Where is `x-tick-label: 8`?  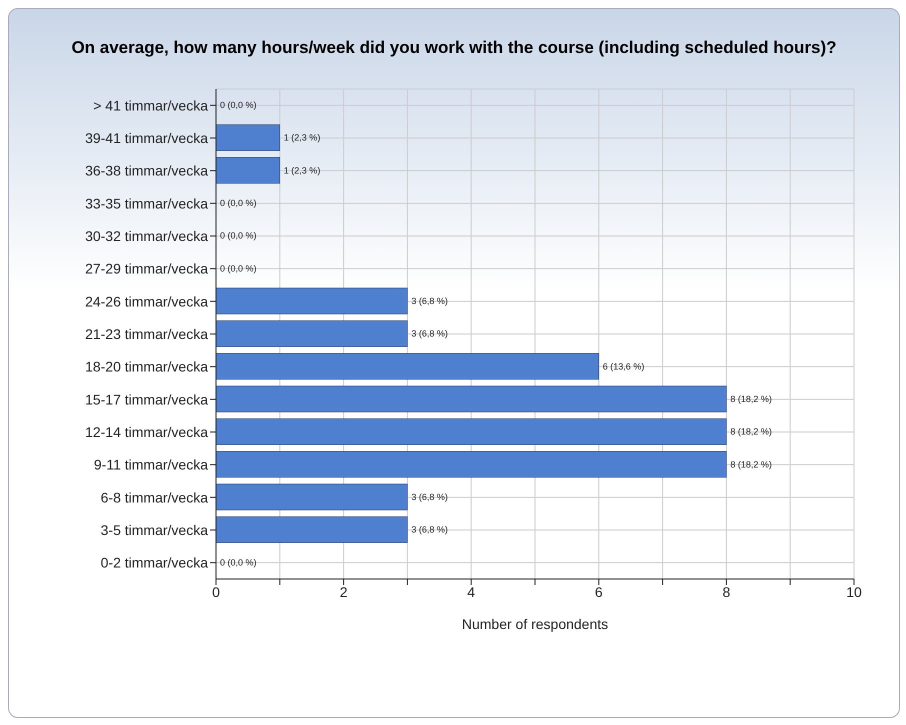 x-tick-label: 8 is located at coordinates (726, 592).